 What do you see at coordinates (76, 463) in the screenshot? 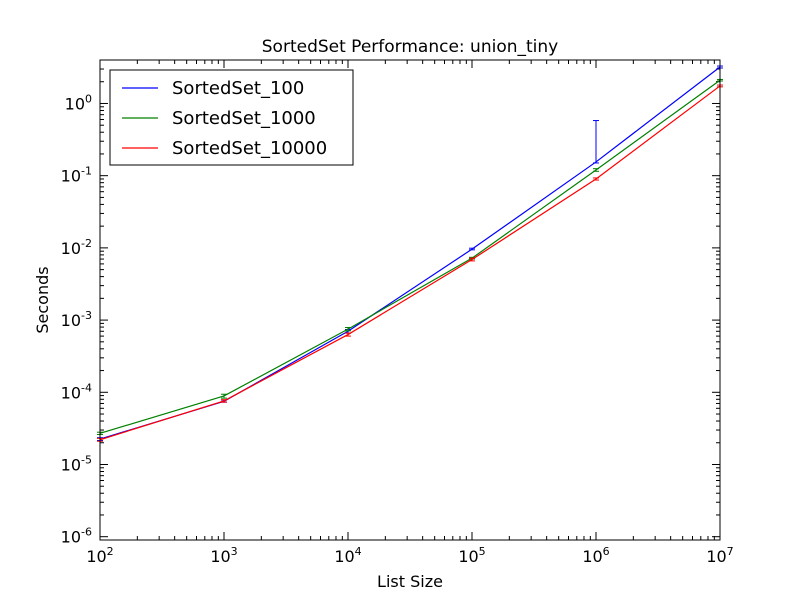
I see `y-tick-label: 10⁻⁵` at bounding box center [76, 463].